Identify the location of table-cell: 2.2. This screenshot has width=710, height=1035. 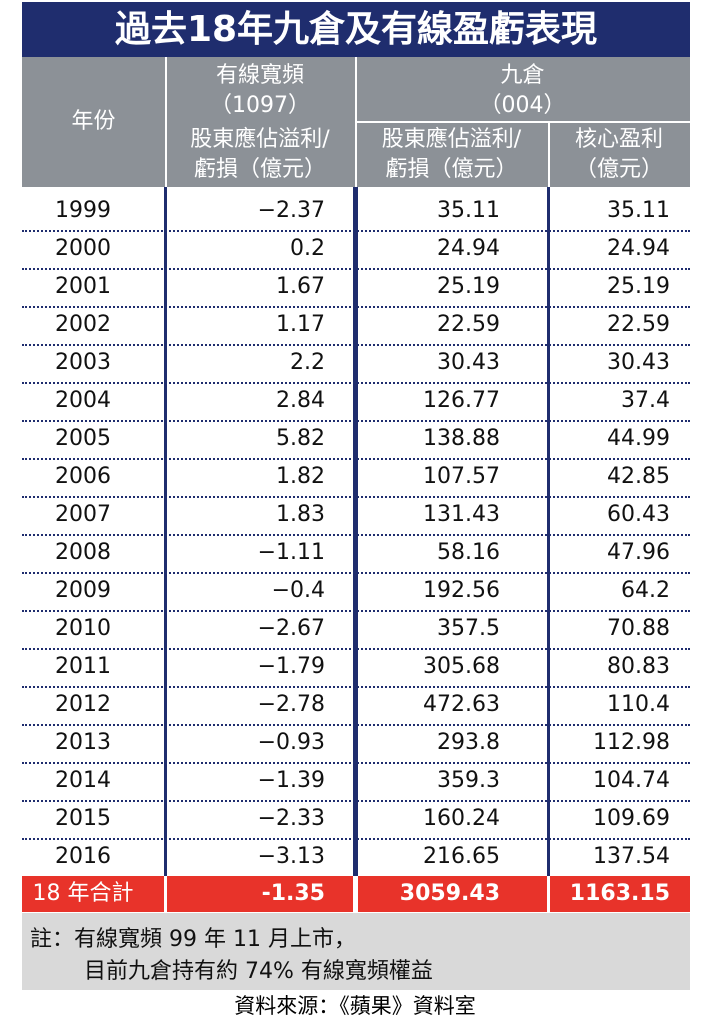
(307, 362).